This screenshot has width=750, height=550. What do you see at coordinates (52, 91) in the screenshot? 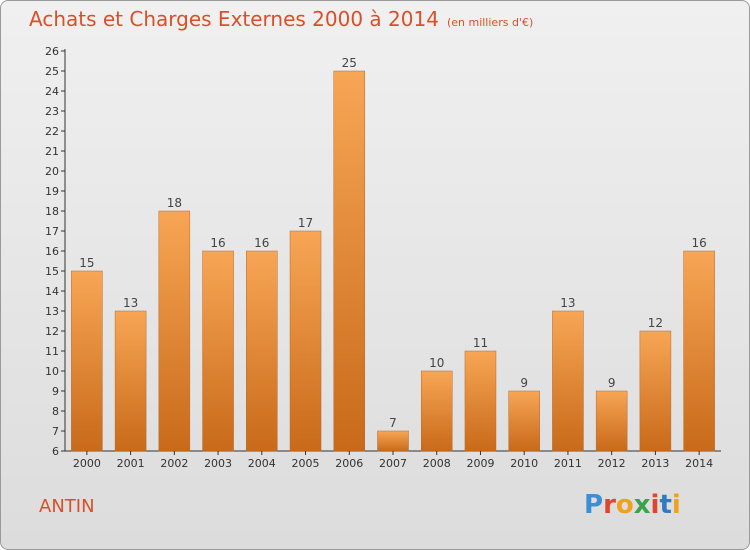
I see `y-tick-label: 24` at bounding box center [52, 91].